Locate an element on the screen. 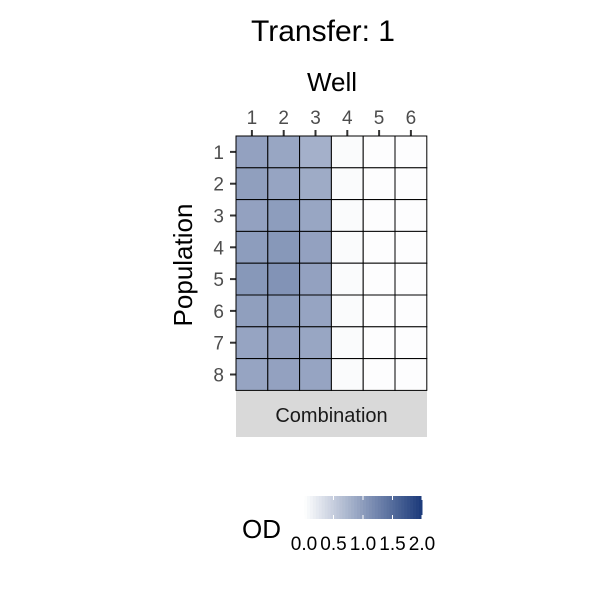  heatmap-cell-r6-c1 is located at coordinates (252, 311).